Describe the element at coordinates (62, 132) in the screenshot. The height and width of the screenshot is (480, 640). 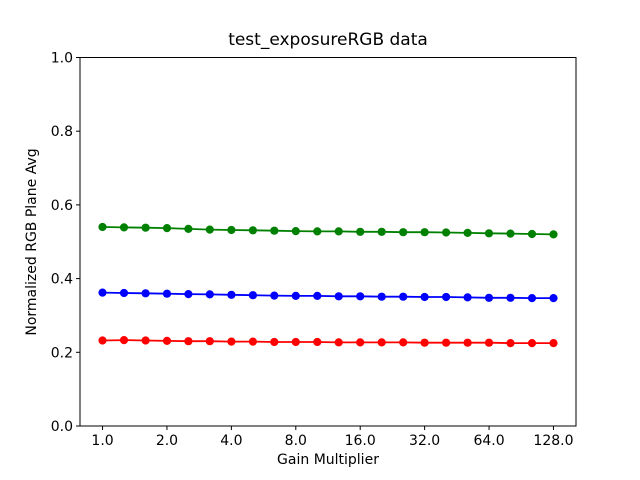
I see `y-tick-label: 0.8` at that location.